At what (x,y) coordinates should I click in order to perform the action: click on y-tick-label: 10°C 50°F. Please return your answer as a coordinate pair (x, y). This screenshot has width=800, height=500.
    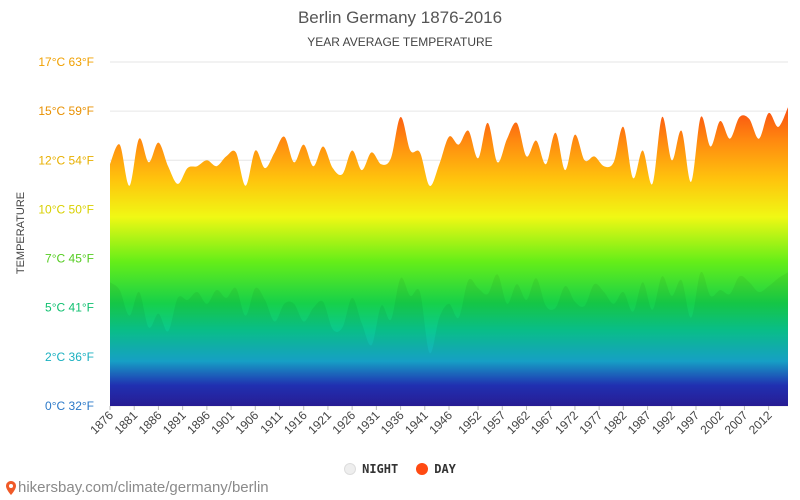
    Looking at the image, I should click on (66, 209).